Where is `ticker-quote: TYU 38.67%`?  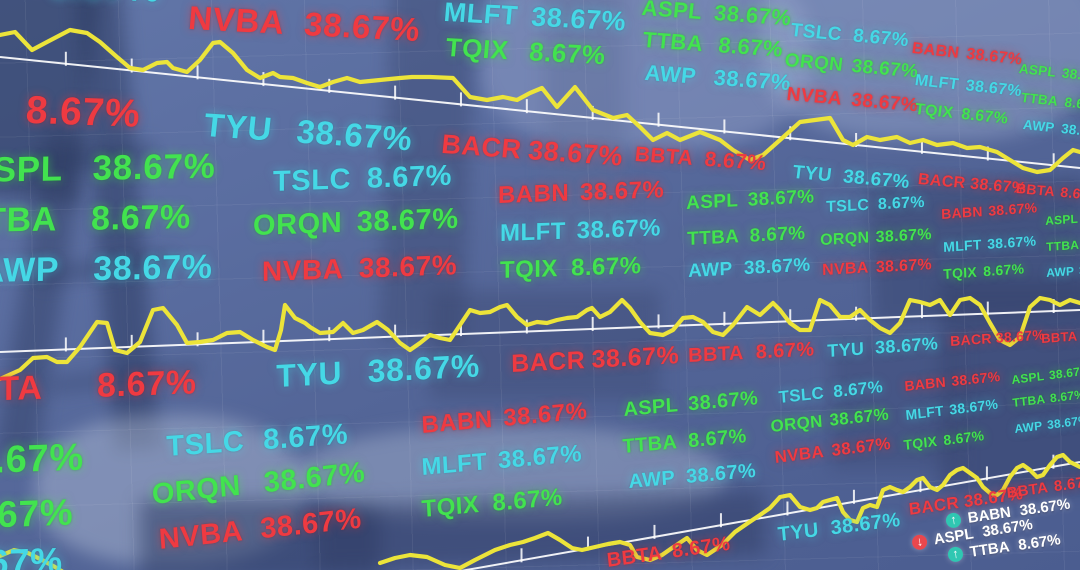
ticker-quote: TYU 38.67% is located at coordinates (839, 527).